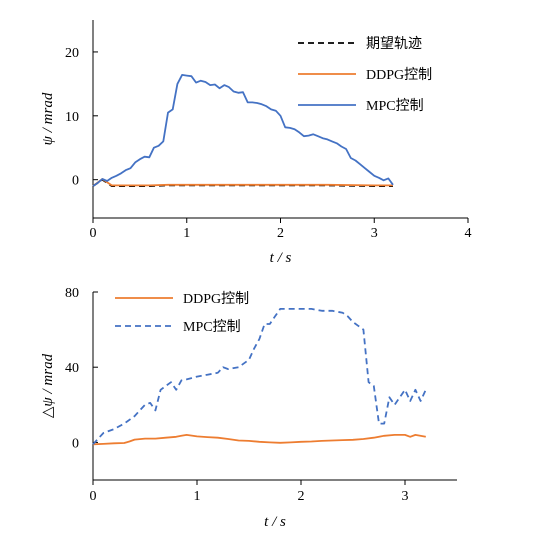 This screenshot has width=544, height=536. Describe the element at coordinates (72, 53) in the screenshot. I see `y-tick-label: 20` at that location.